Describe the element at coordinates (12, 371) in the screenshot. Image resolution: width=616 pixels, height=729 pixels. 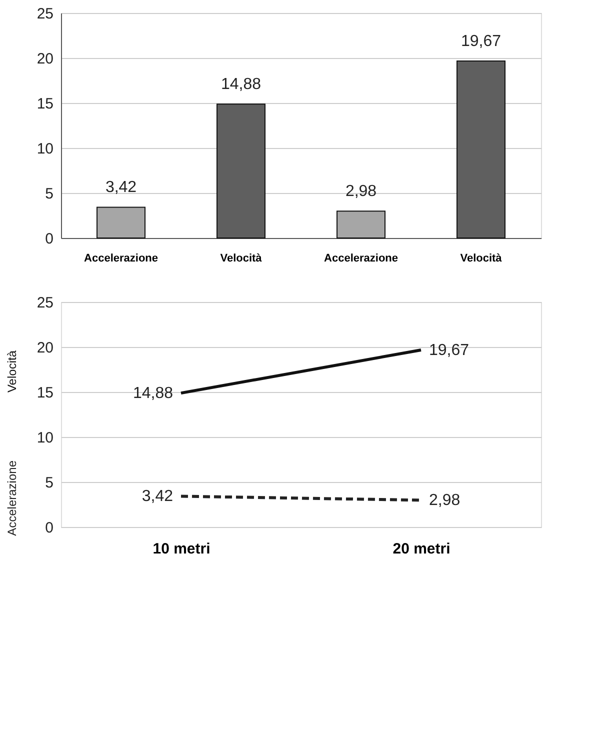
I see `text: Velocità` at that location.